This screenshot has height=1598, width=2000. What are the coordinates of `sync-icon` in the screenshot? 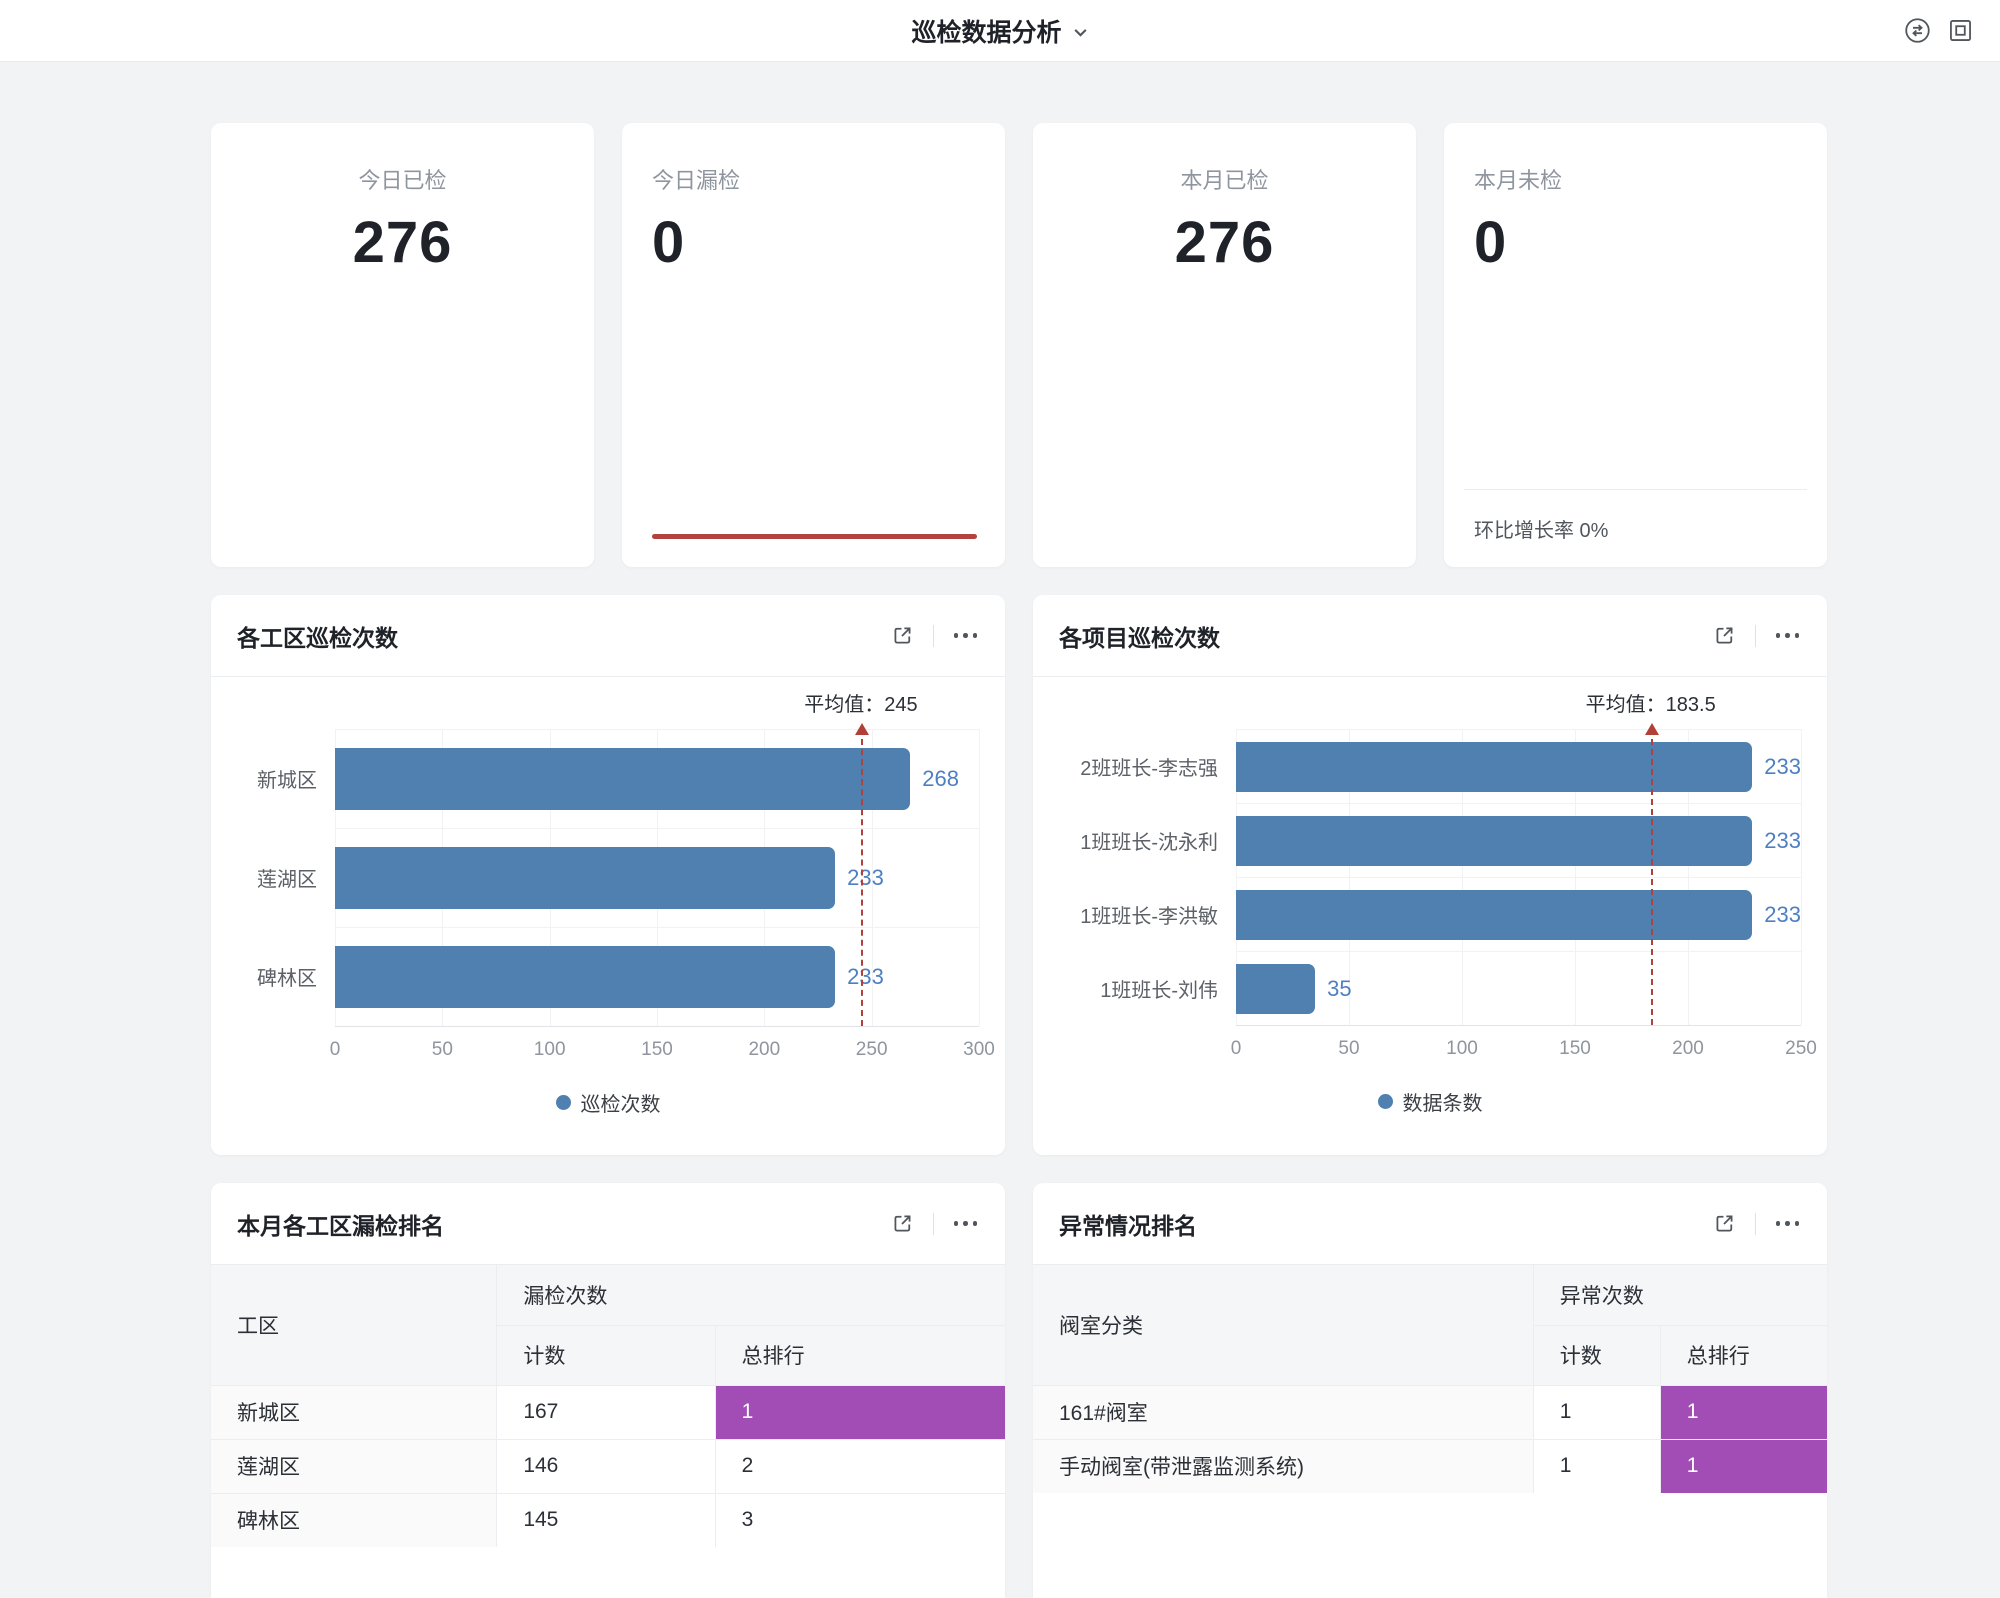 It's located at (1917, 30).